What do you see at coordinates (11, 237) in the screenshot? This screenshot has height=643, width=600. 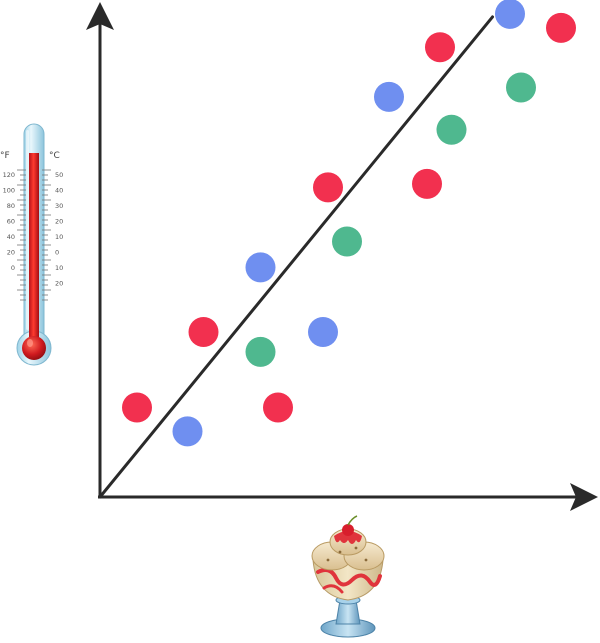 I see `fahrenheit-tick-label: 40` at bounding box center [11, 237].